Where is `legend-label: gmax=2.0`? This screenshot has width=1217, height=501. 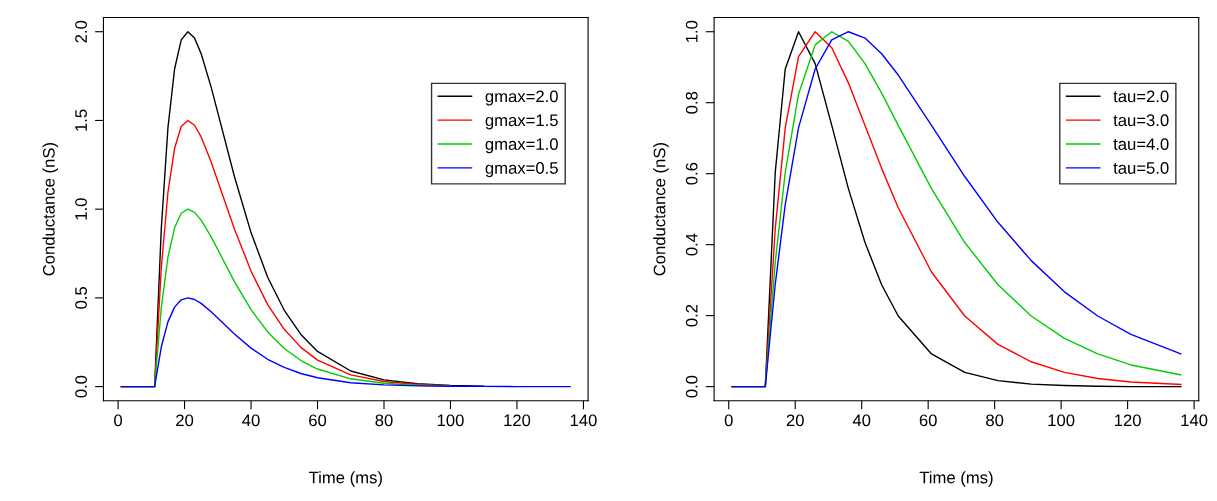
legend-label: gmax=2.0 is located at coordinates (521, 98).